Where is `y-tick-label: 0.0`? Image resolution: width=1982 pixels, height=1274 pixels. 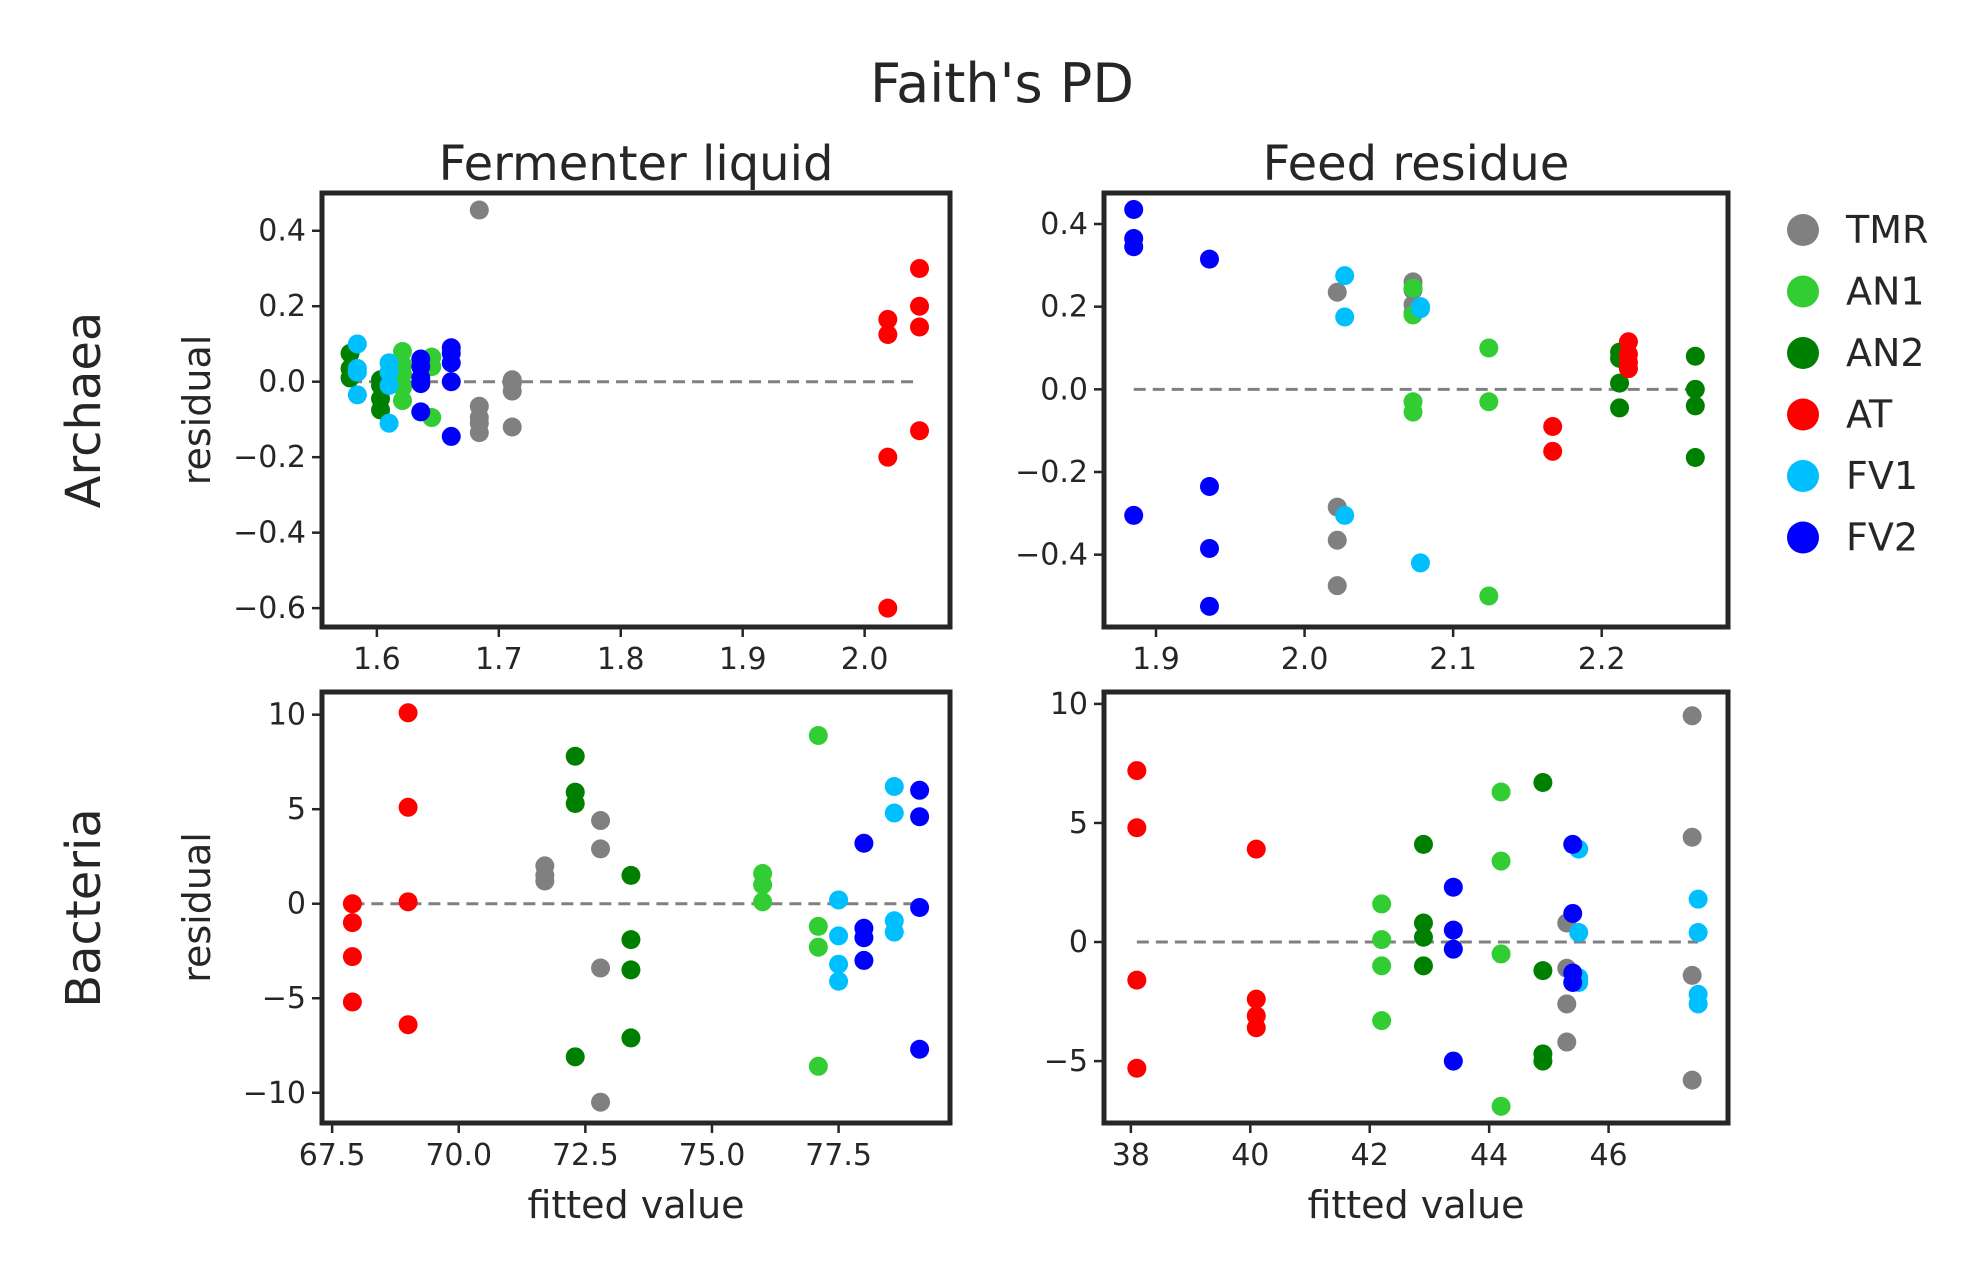
y-tick-label: 0.0 is located at coordinates (282, 382).